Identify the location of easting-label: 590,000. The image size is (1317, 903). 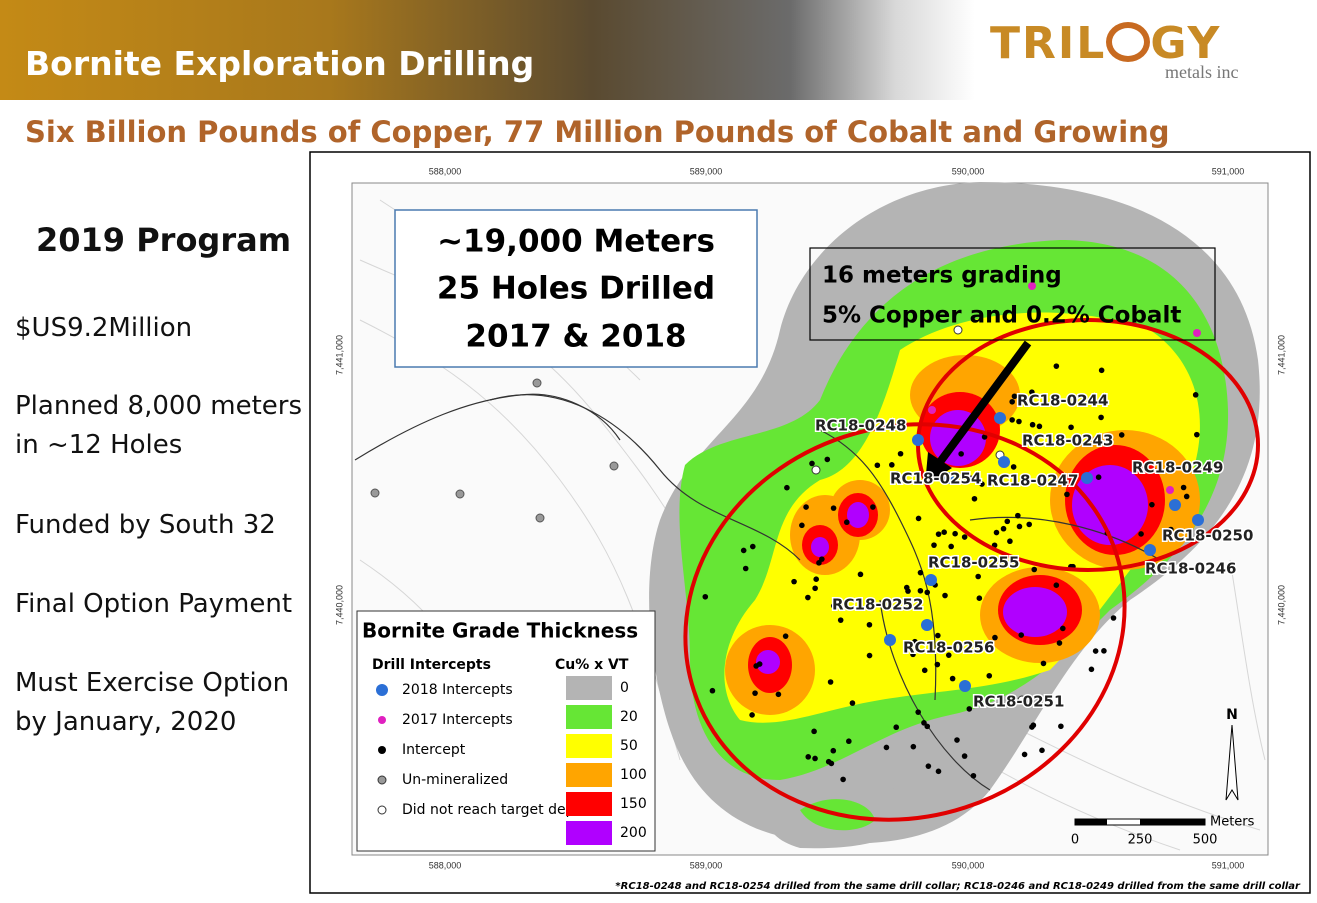
(968, 171).